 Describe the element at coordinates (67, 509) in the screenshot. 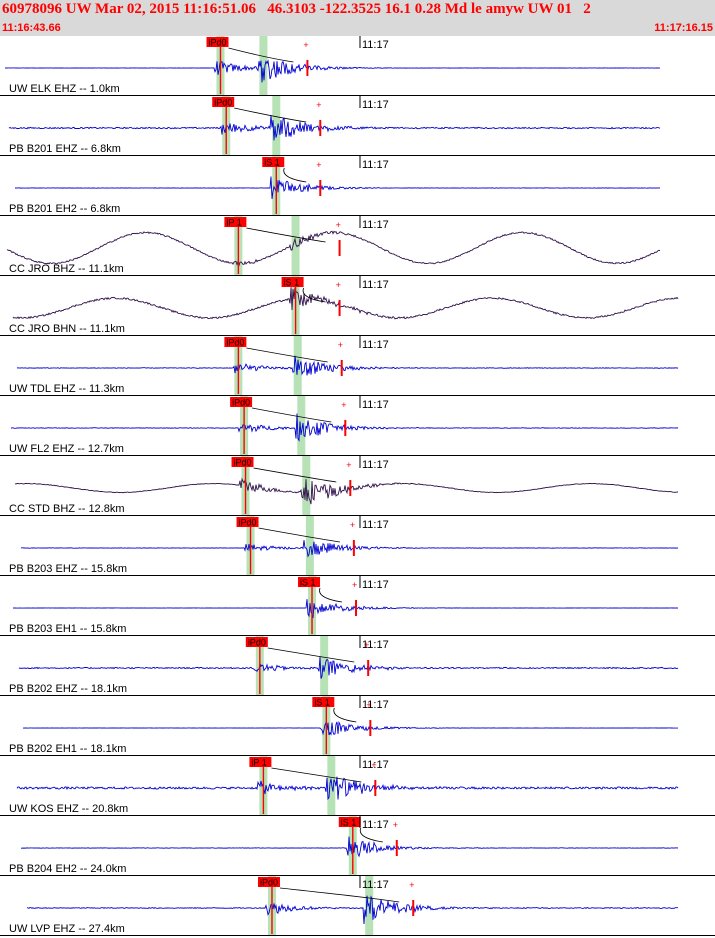

I see `channel-label: CC STD BHZ -- 12.8km` at that location.